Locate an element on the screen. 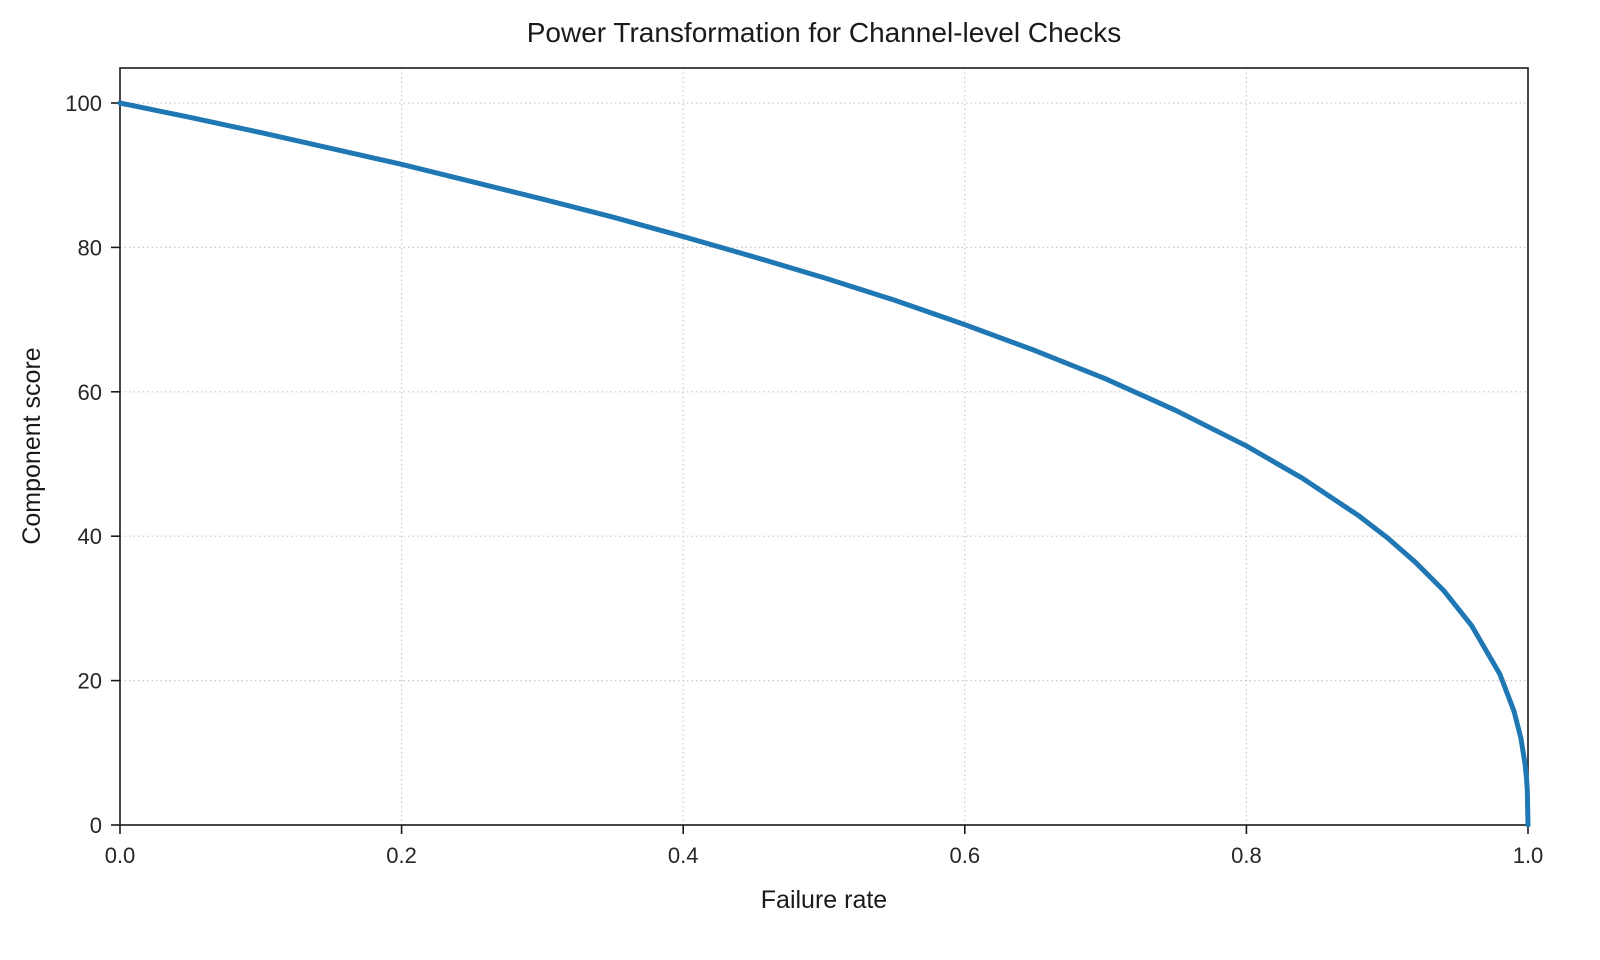 Image resolution: width=1600 pixels, height=960 pixels. x-axis-label: Failure rate is located at coordinates (824, 900).